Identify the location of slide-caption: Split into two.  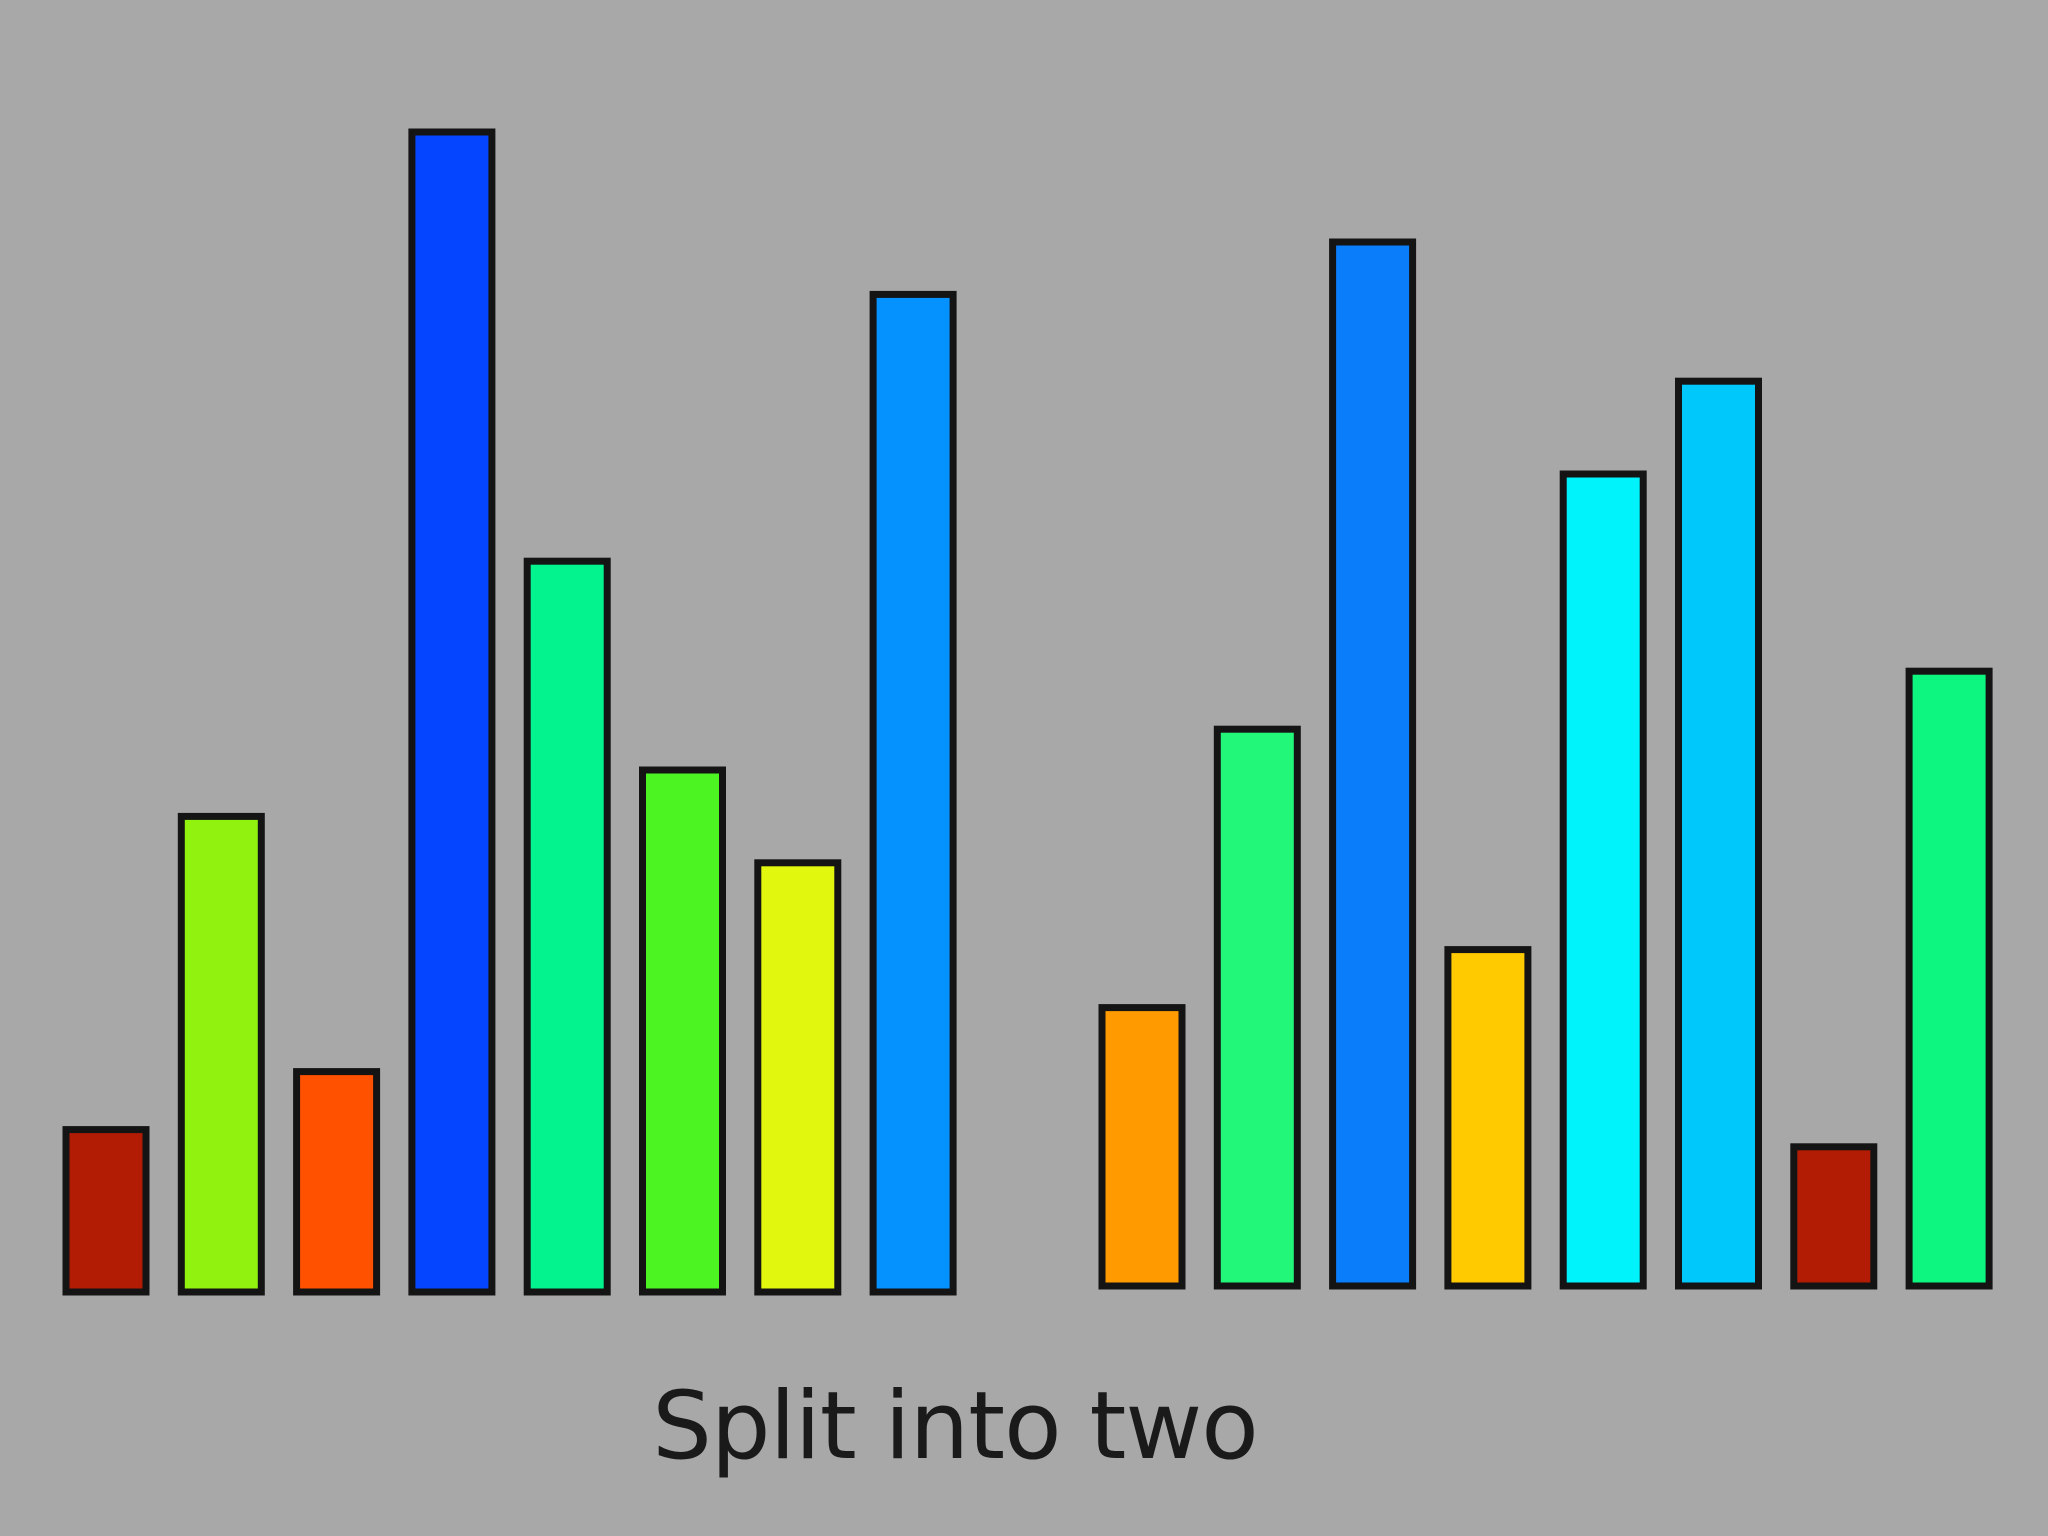
(955, 1426).